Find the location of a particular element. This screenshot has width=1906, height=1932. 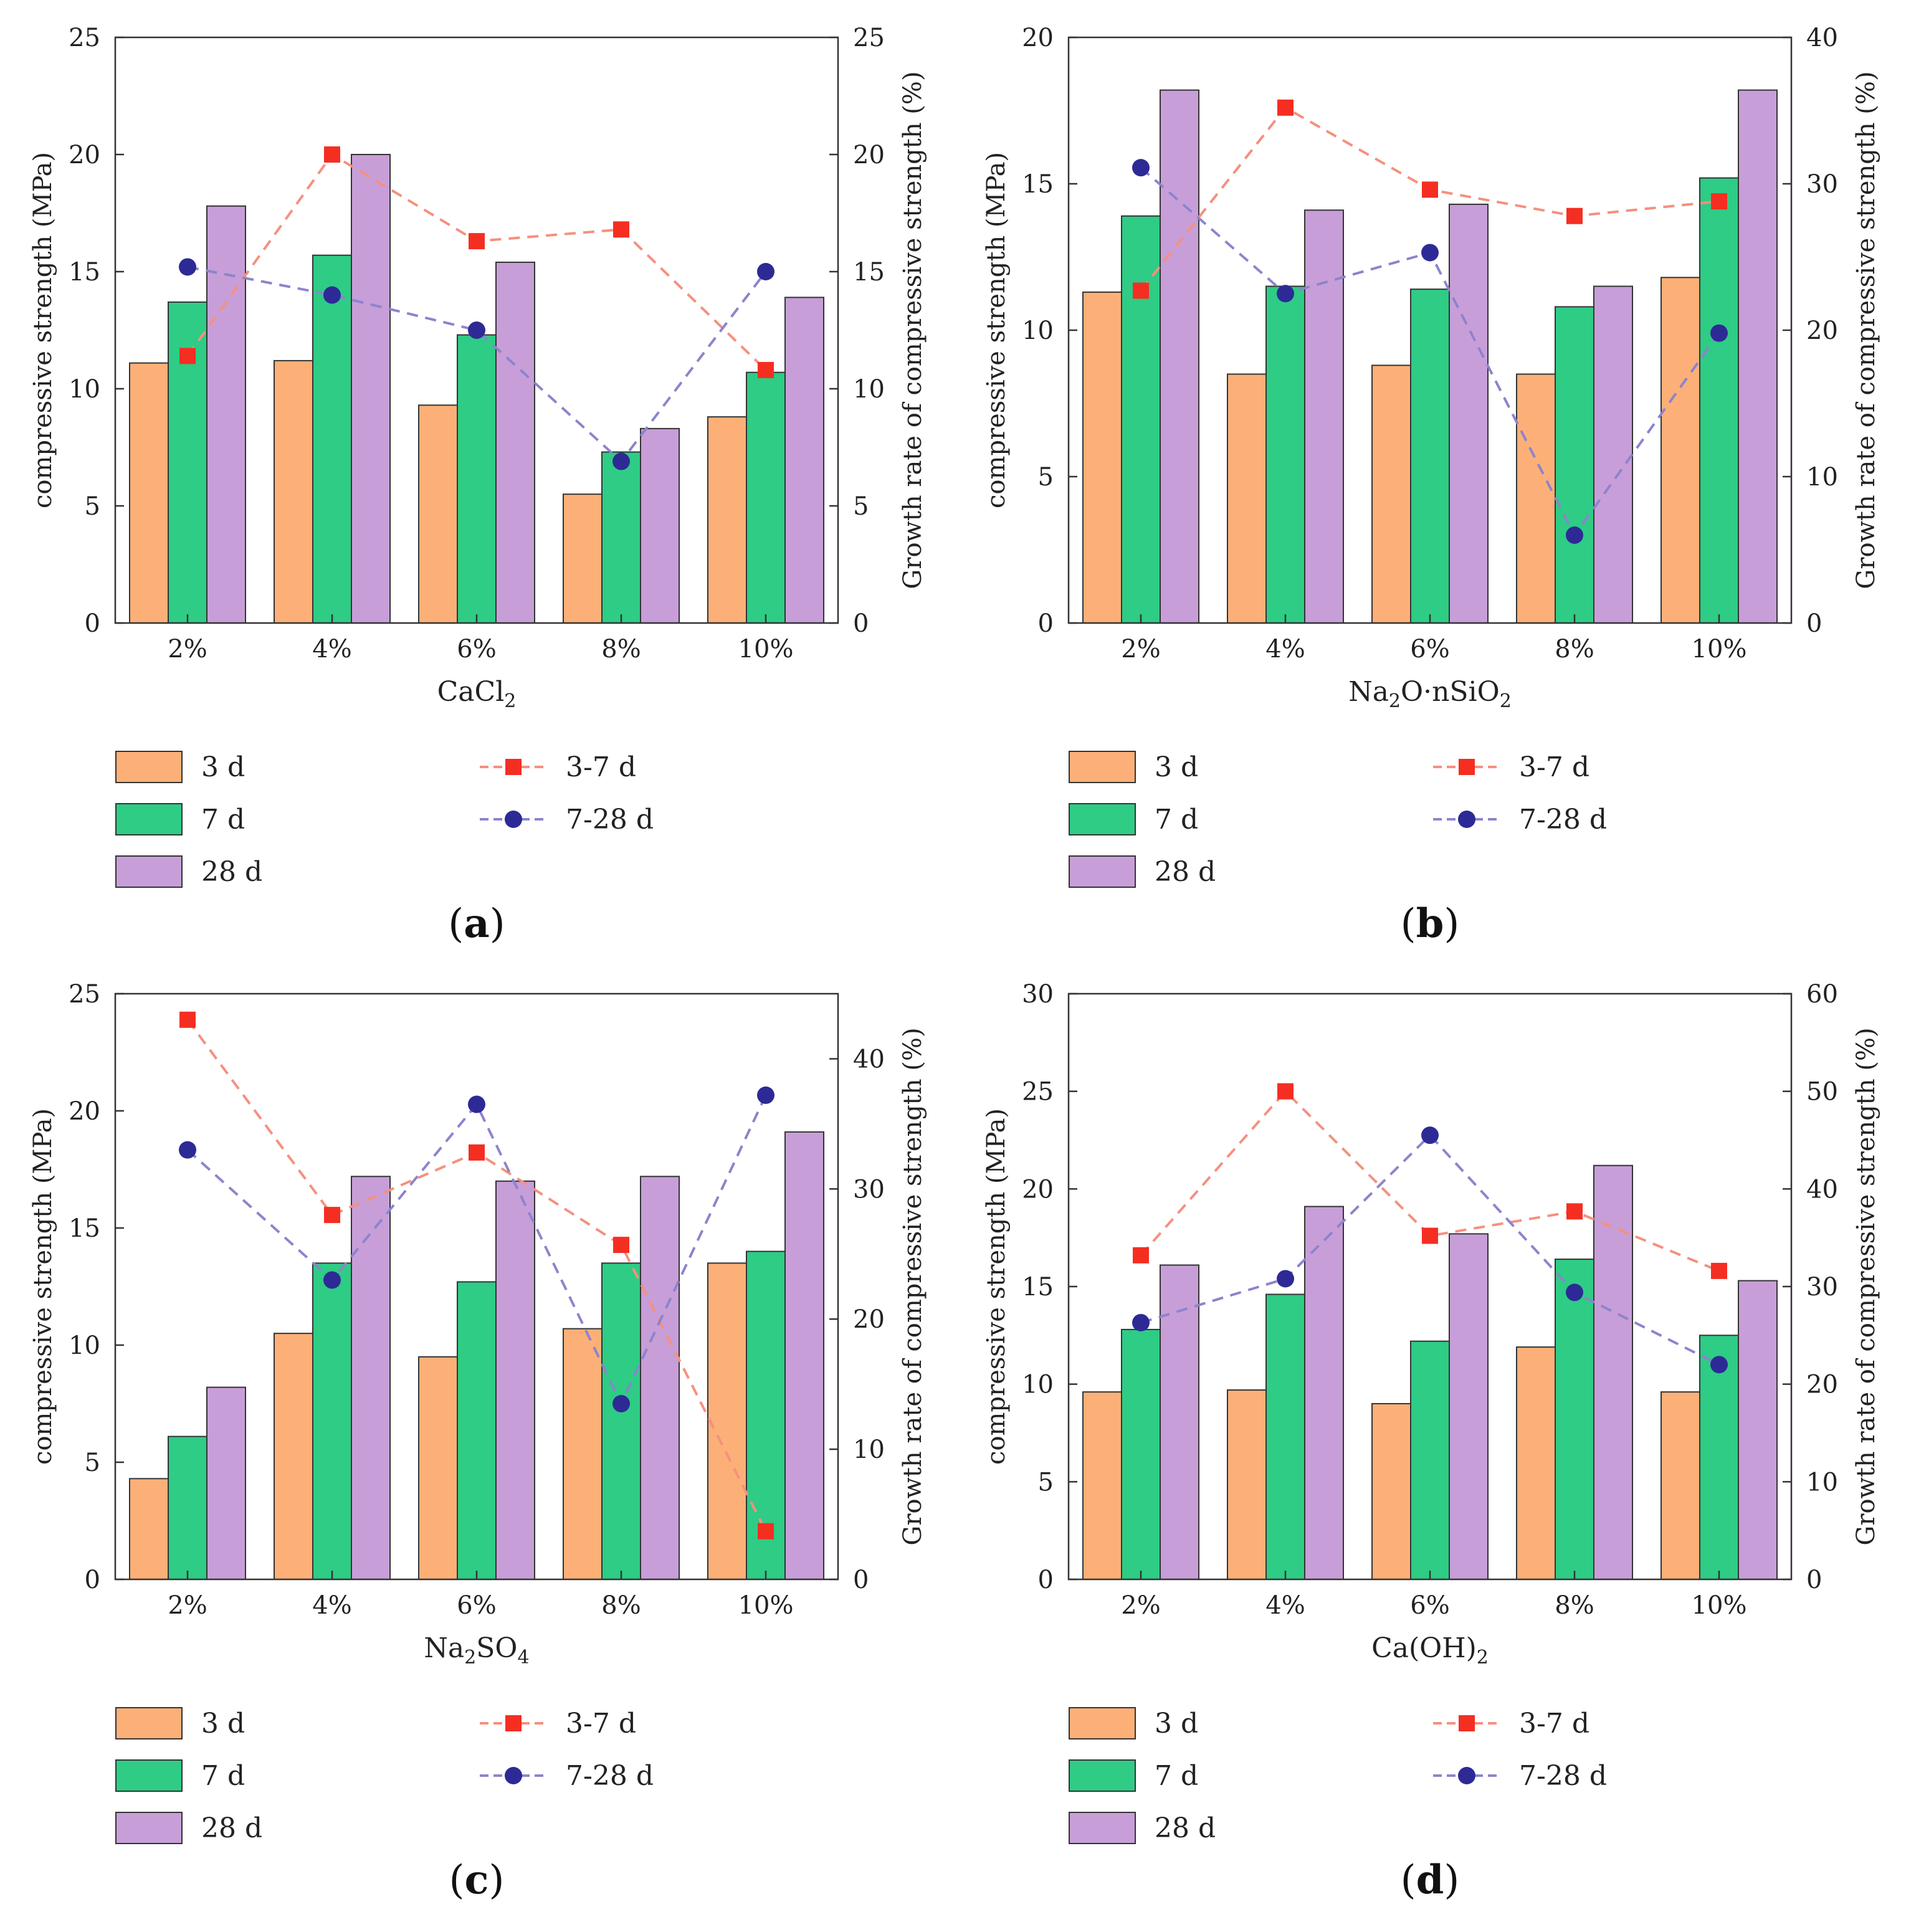

point-a-3-7 d-2 is located at coordinates (477, 241).